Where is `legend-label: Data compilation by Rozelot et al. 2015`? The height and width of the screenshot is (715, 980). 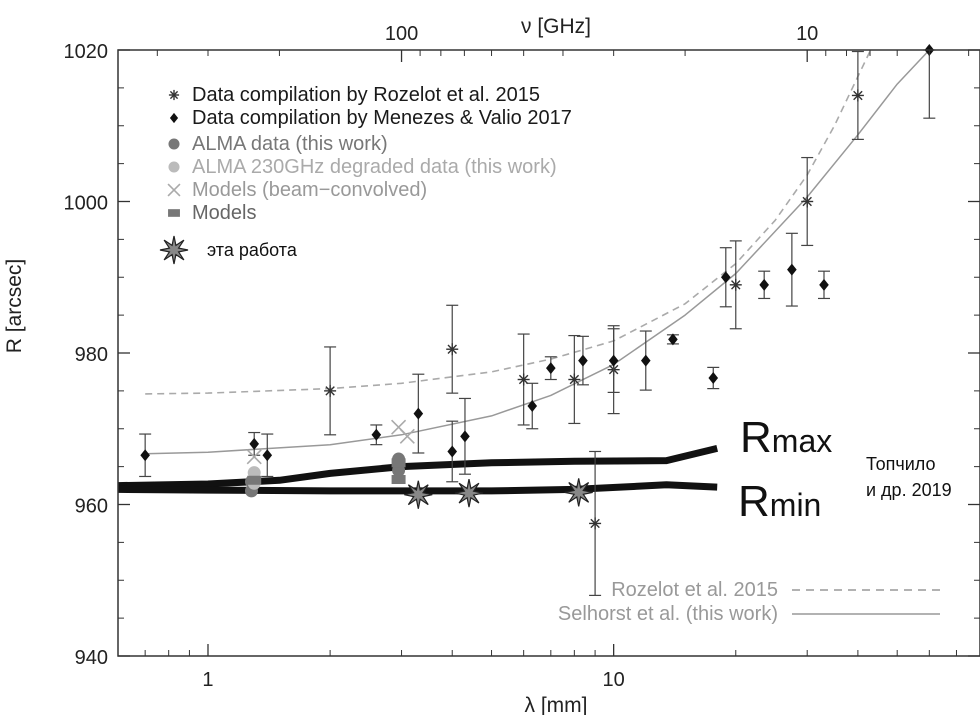 legend-label: Data compilation by Rozelot et al. 2015 is located at coordinates (366, 95).